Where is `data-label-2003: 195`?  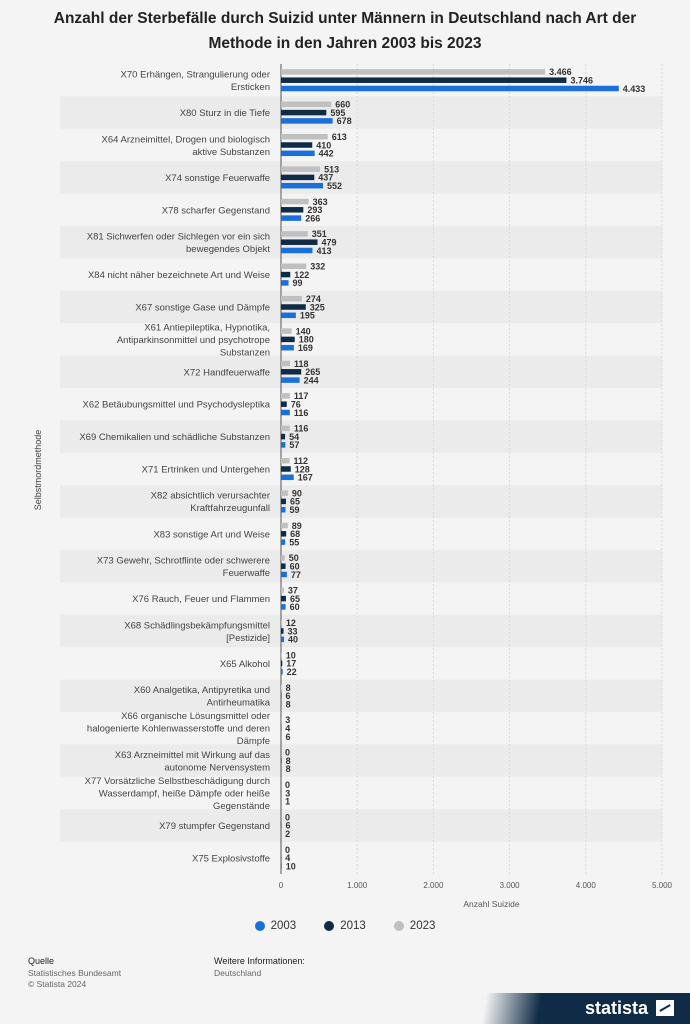
data-label-2003: 195 is located at coordinates (307, 316).